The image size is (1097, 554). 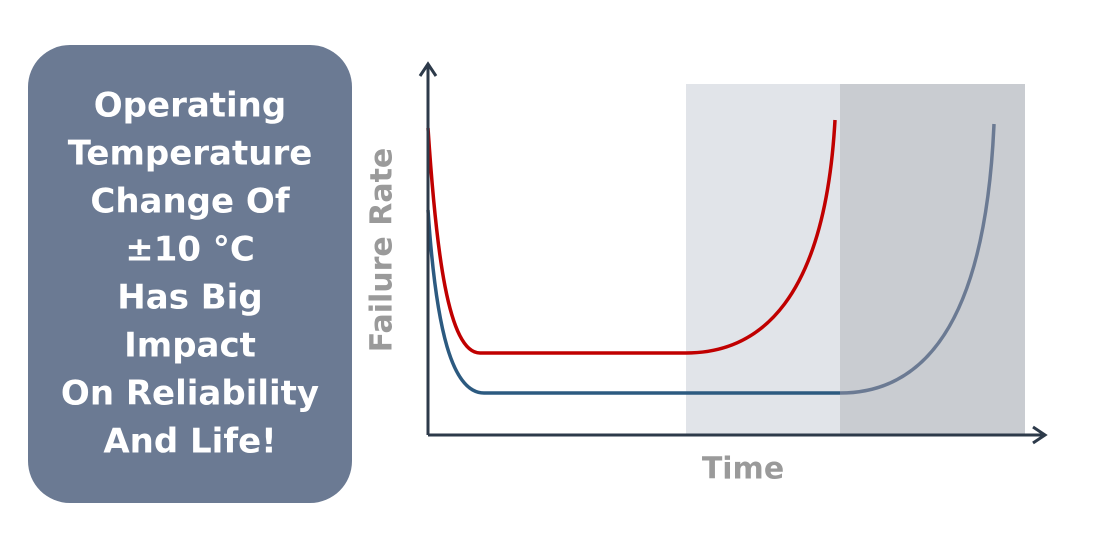 What do you see at coordinates (190, 202) in the screenshot?
I see `message-line: Change Of` at bounding box center [190, 202].